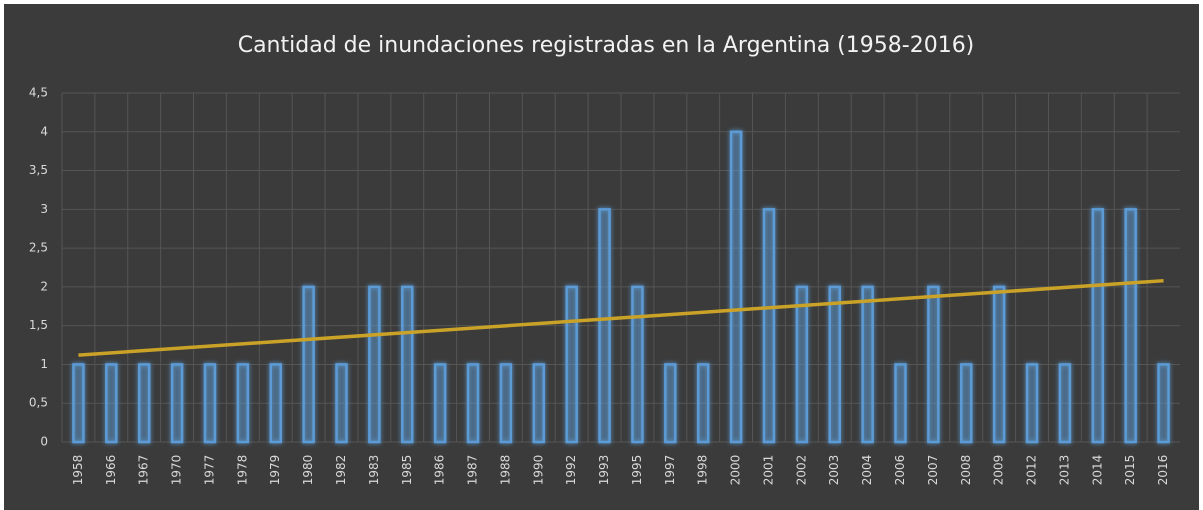  Describe the element at coordinates (38, 248) in the screenshot. I see `y-tick-label: 2,5` at that location.